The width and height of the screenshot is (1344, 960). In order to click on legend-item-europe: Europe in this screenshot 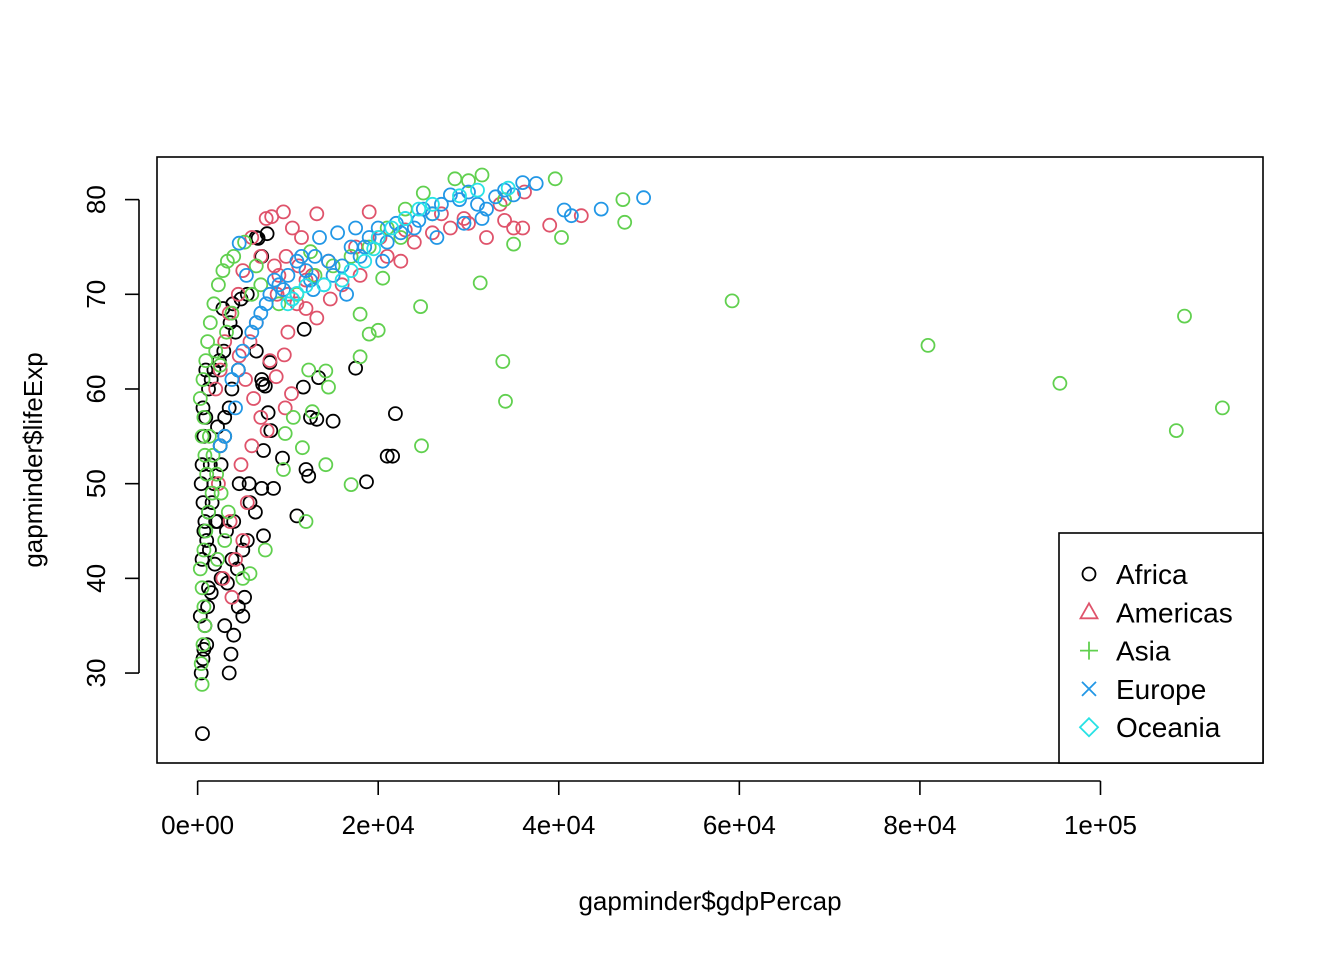, I will do `click(1143, 689)`.